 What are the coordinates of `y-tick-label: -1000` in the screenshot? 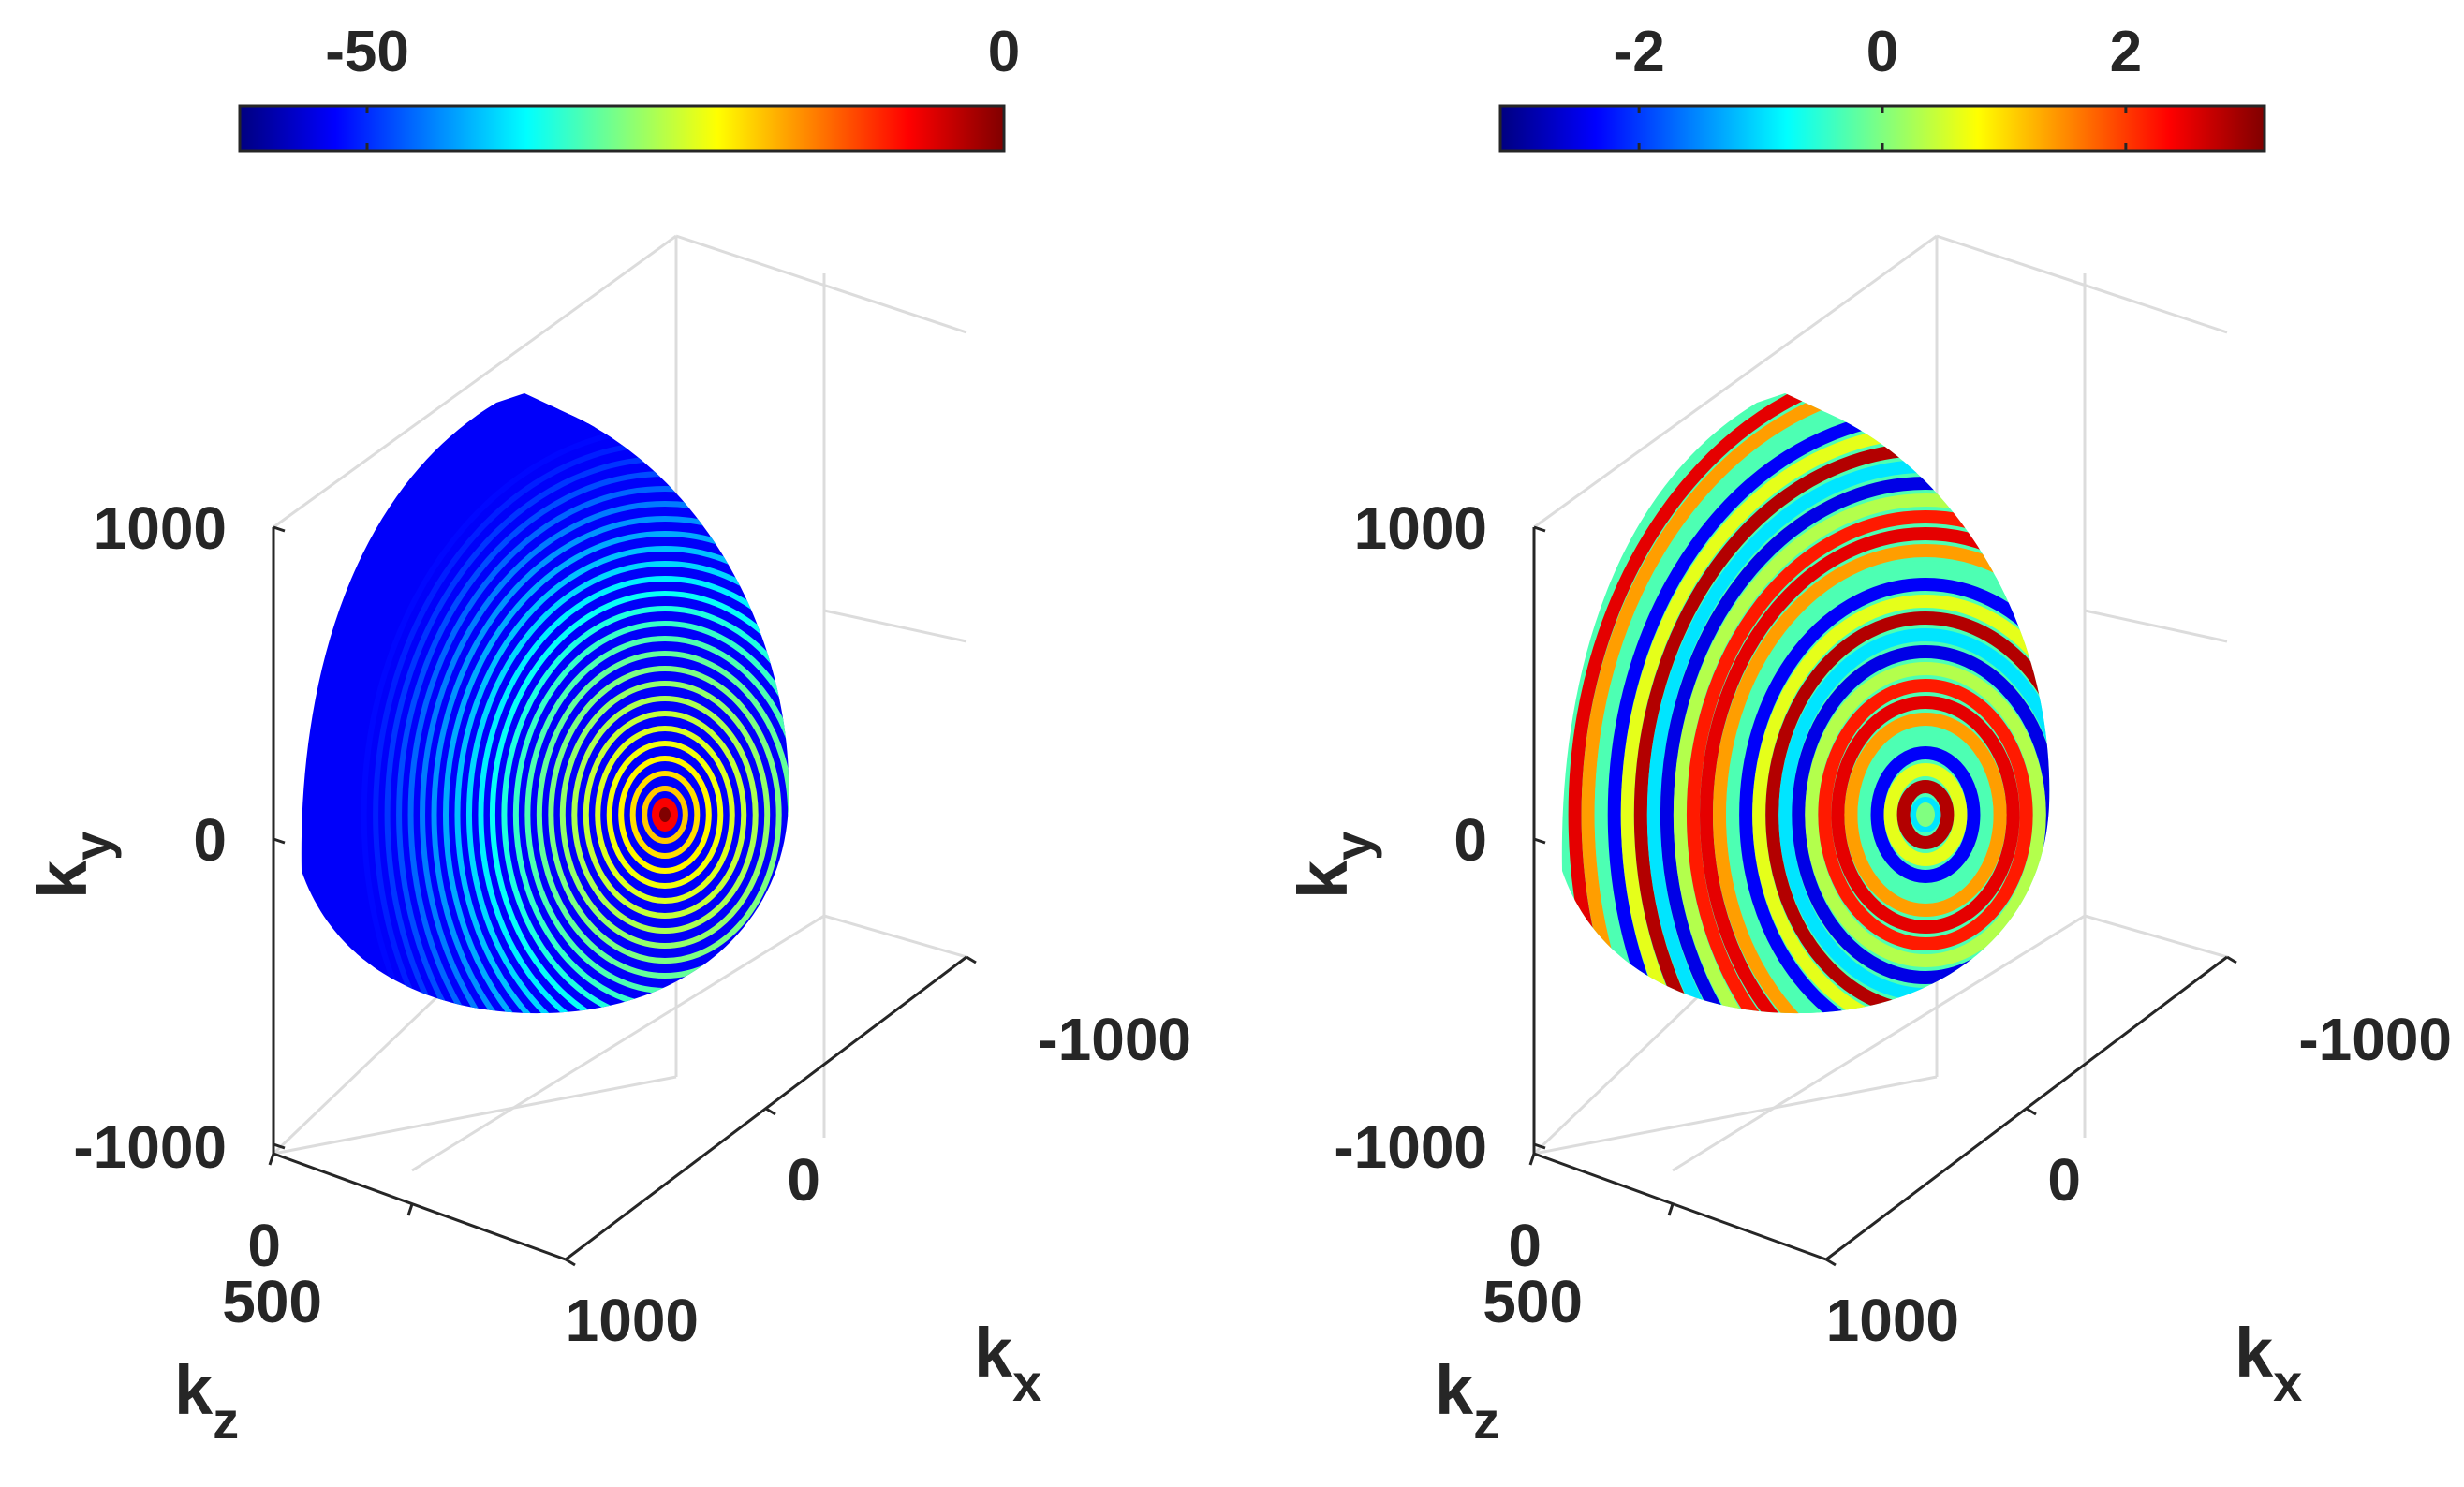 It's located at (150, 1147).